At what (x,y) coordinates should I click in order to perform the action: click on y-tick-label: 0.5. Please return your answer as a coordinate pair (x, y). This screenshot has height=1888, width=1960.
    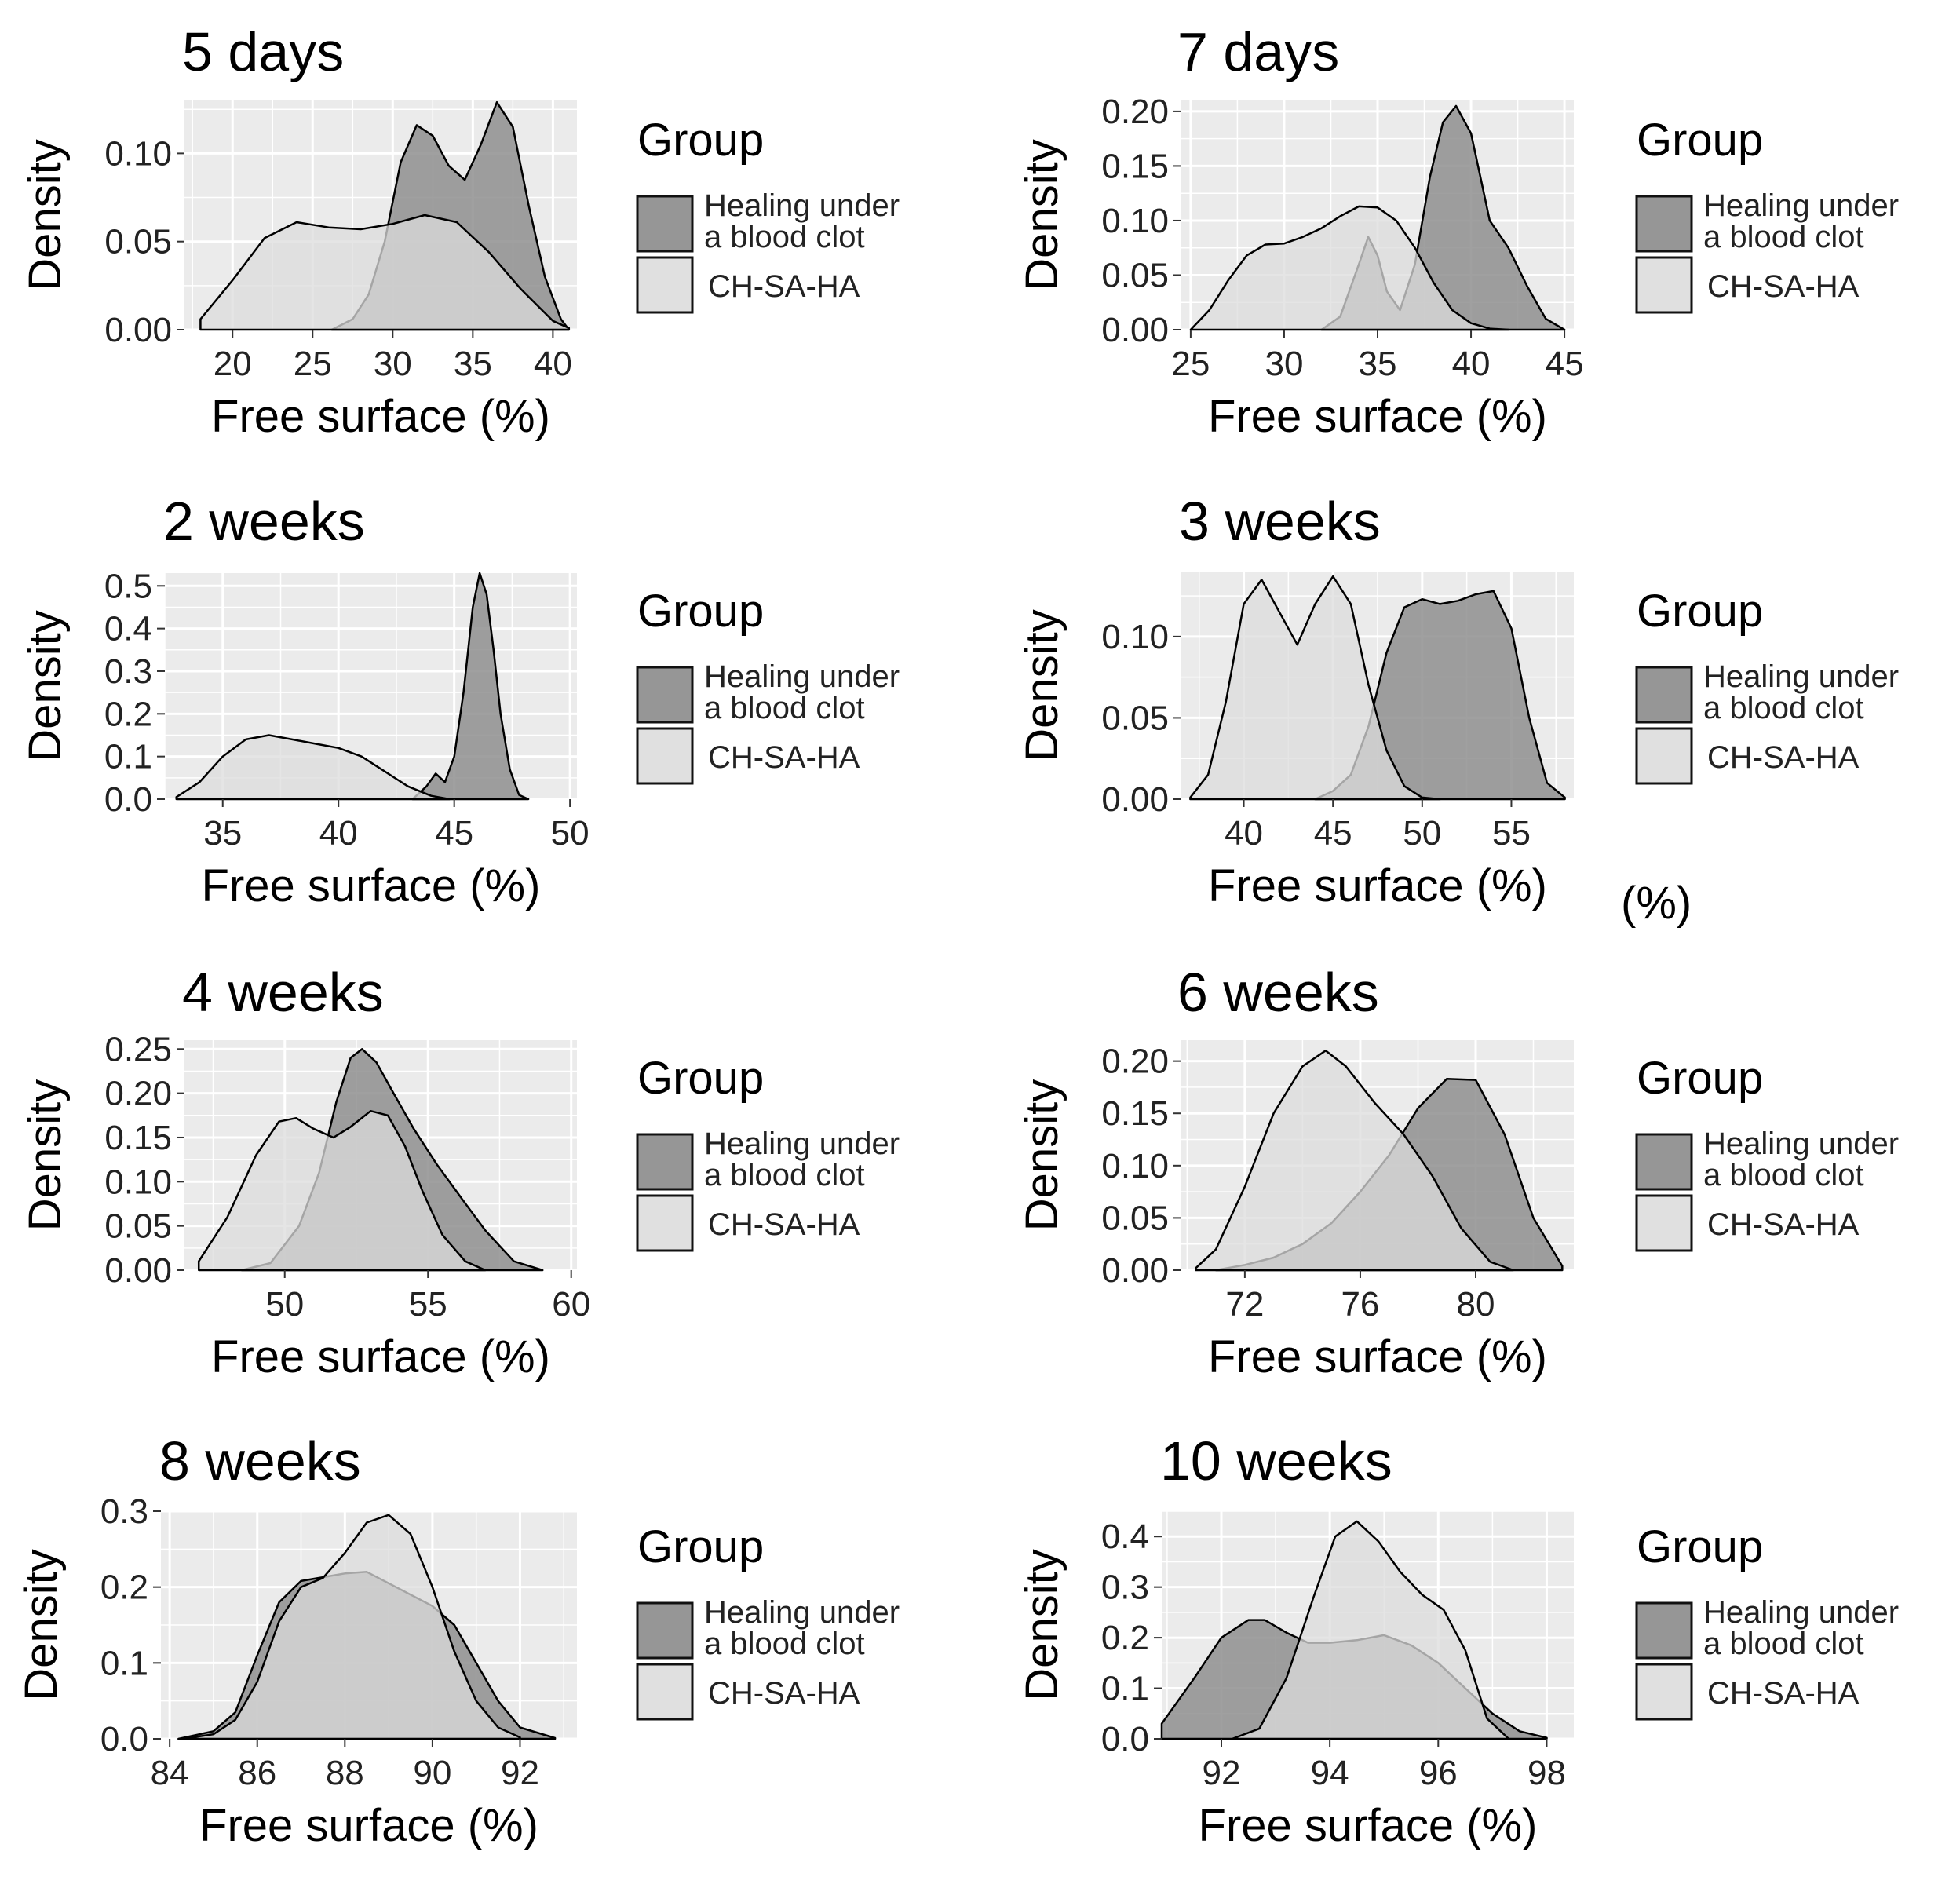
    Looking at the image, I should click on (128, 586).